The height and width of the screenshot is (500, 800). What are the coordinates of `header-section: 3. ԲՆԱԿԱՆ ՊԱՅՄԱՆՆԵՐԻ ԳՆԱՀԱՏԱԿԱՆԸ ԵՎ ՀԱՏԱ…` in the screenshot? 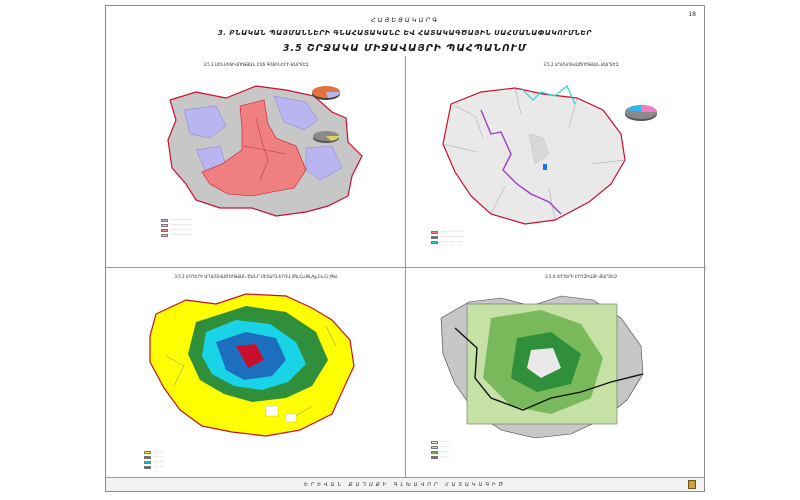 It's located at (405, 33).